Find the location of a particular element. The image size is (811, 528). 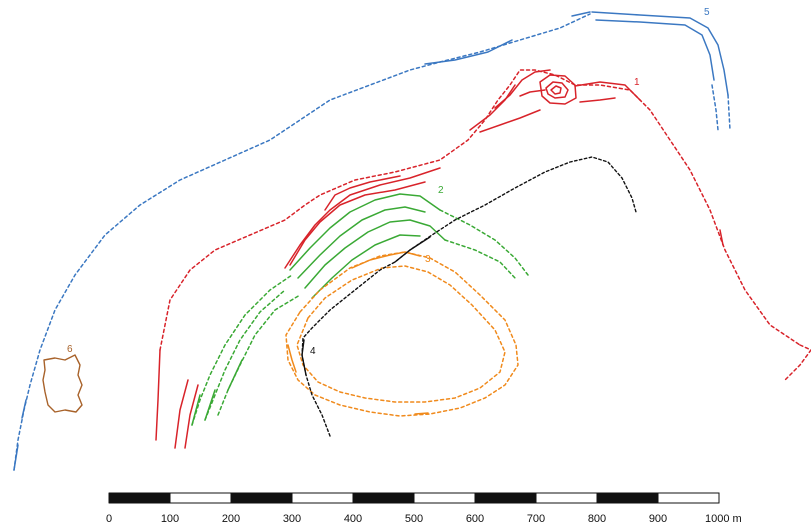

scale-label-1000: 1000 m is located at coordinates (723, 519).